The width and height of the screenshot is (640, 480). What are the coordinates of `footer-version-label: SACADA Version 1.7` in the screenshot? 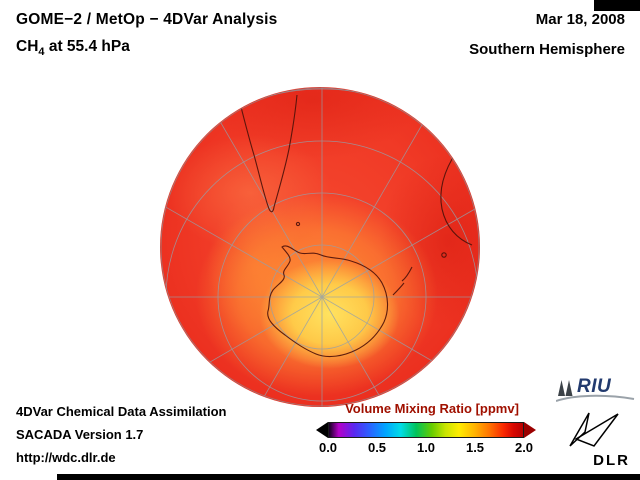 It's located at (80, 434).